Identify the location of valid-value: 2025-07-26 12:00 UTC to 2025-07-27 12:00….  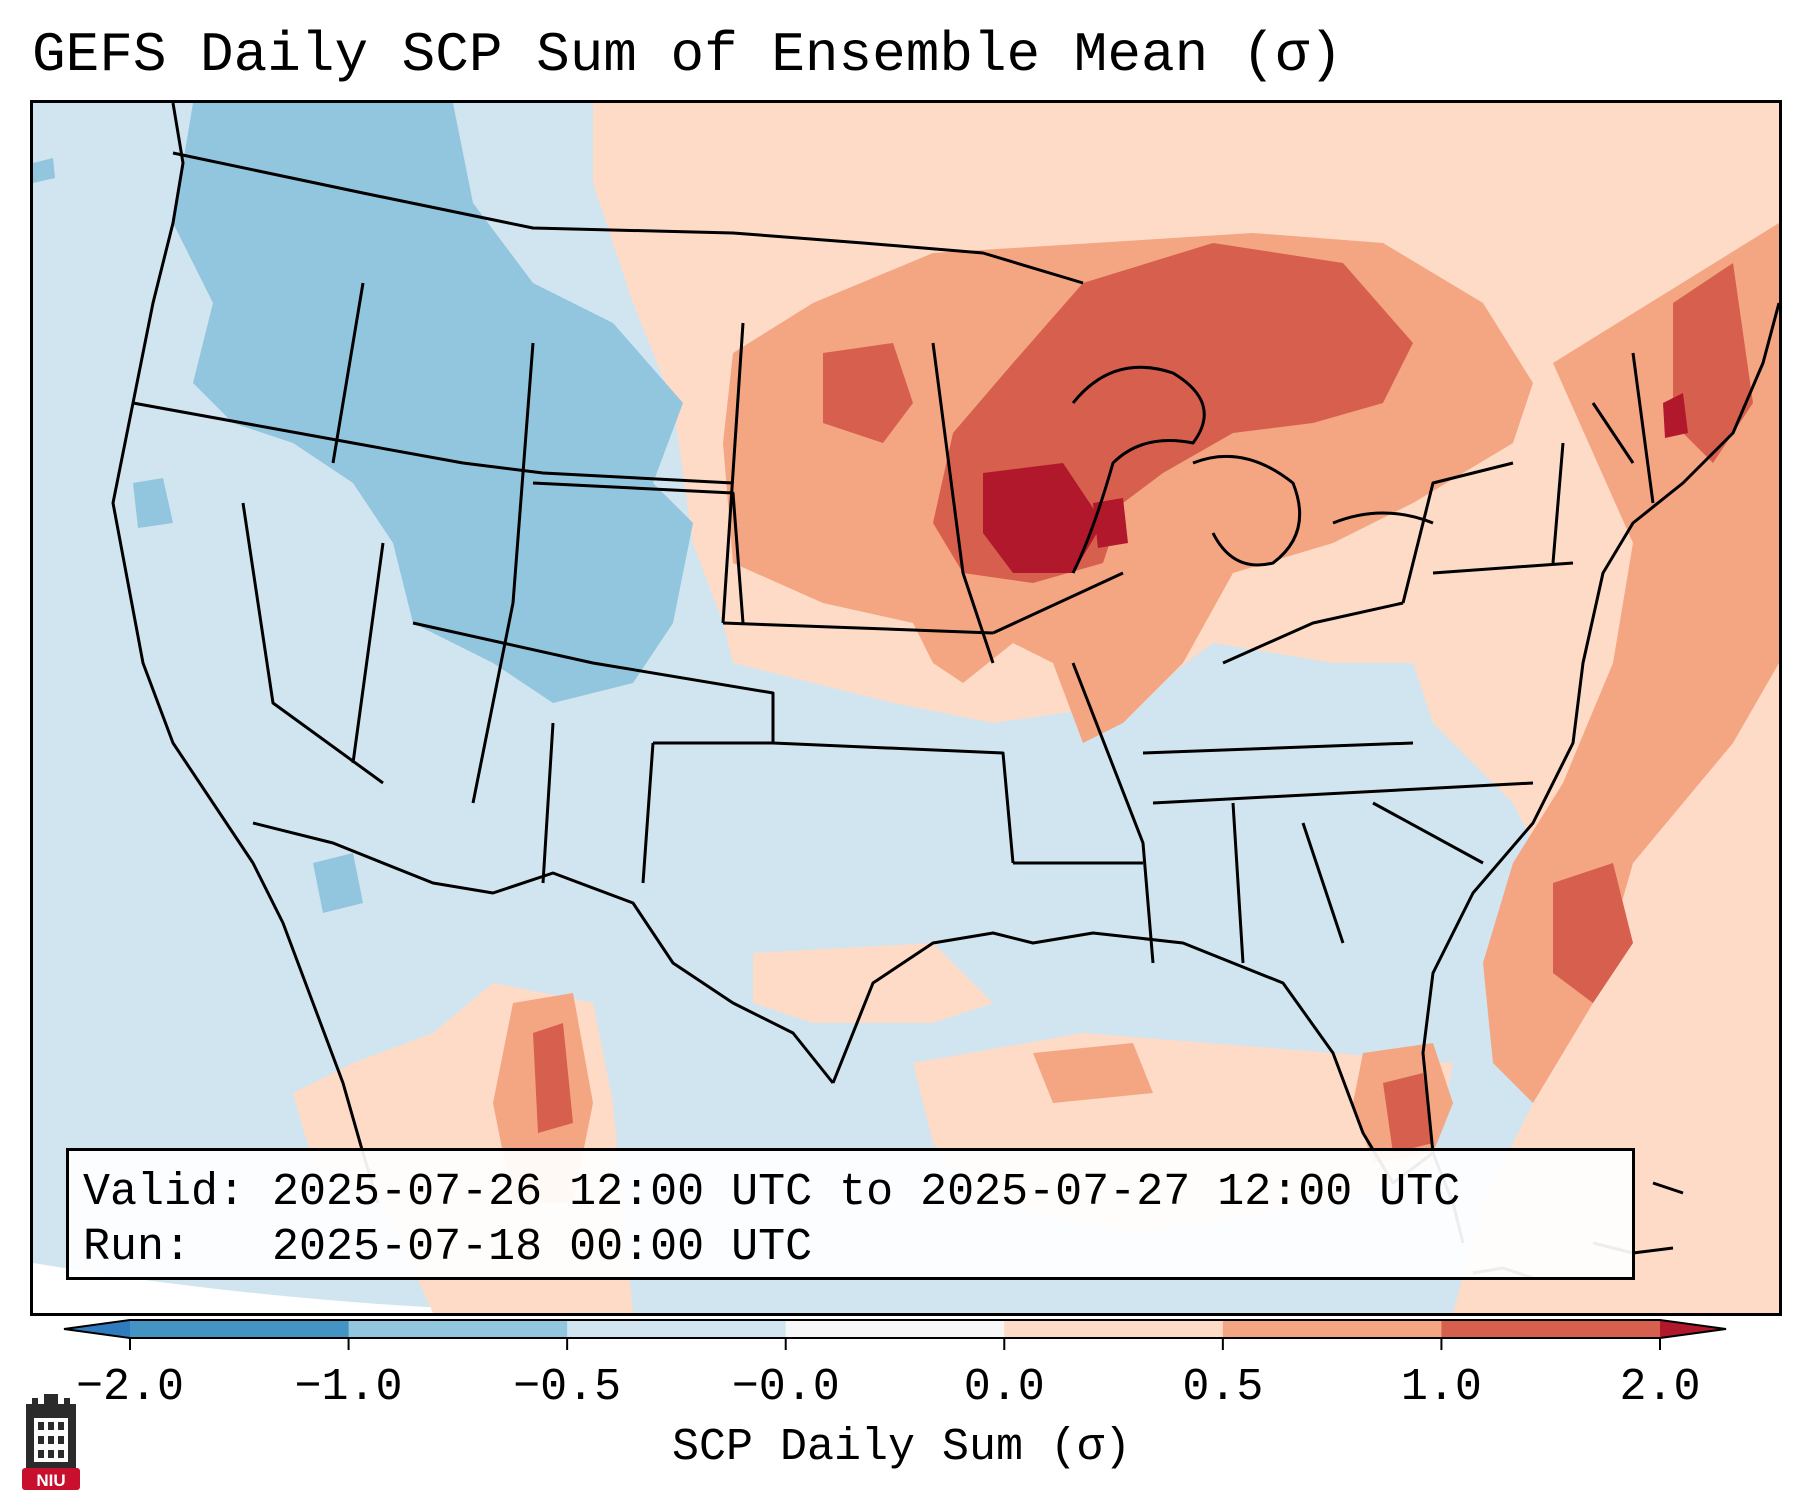
(866, 1192).